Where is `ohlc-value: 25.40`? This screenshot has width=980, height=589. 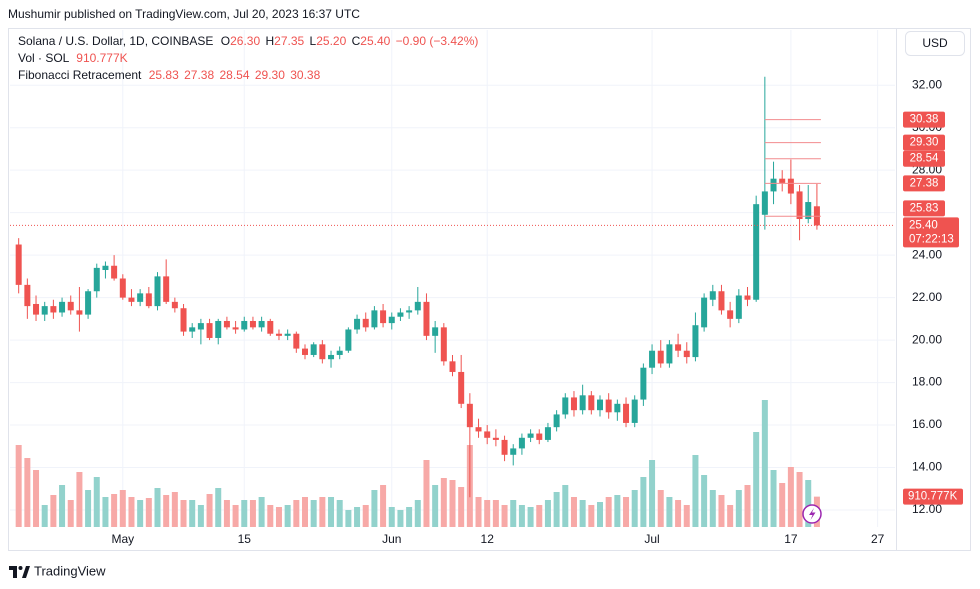
ohlc-value: 25.40 is located at coordinates (375, 41).